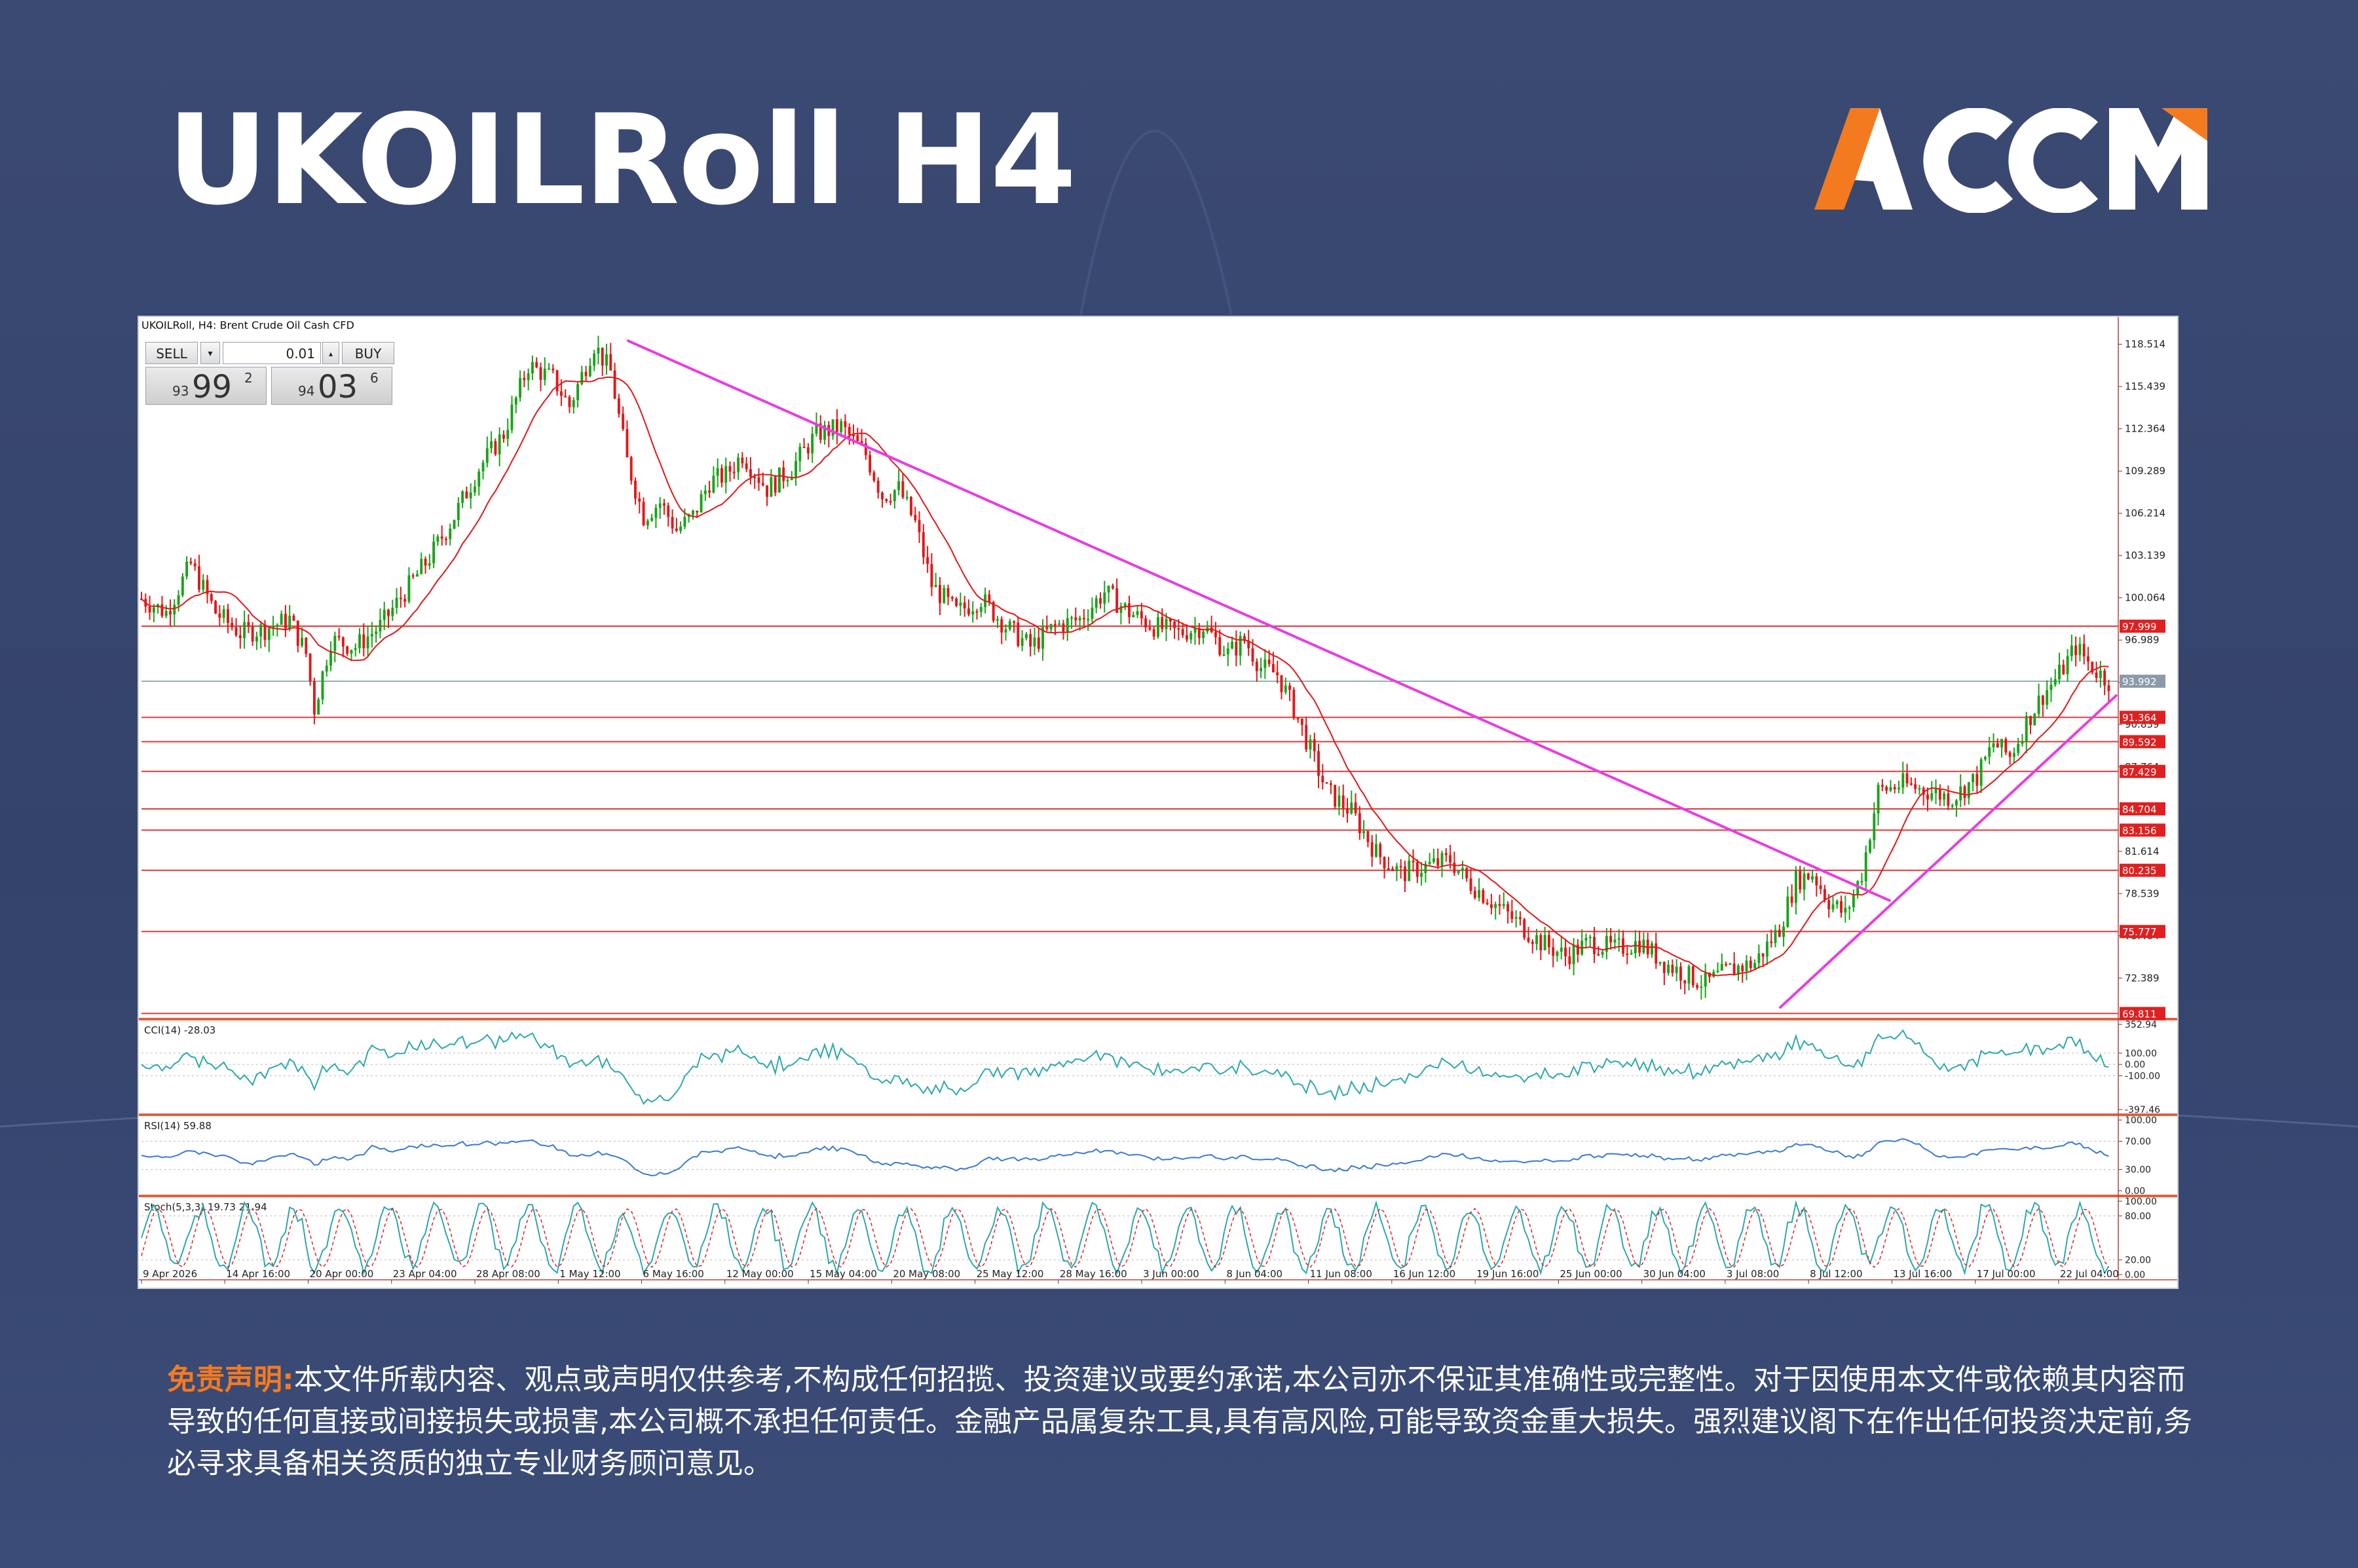 The height and width of the screenshot is (1568, 2358). I want to click on indicator-tick-label: 0.00, so click(2135, 1191).